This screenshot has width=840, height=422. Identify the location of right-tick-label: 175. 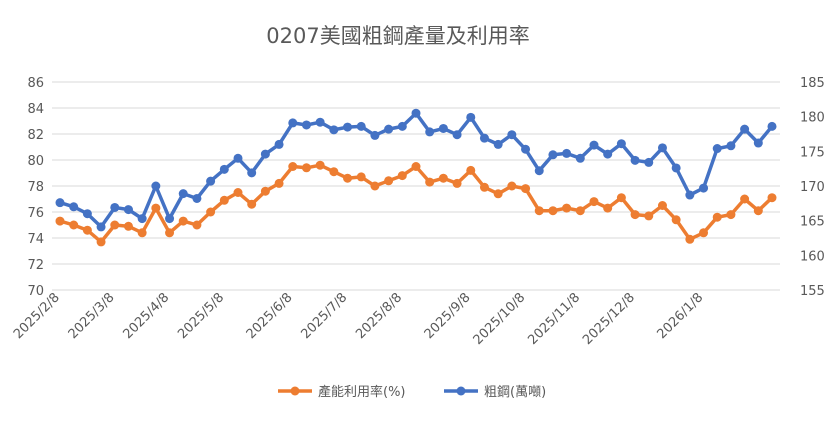
(812, 152).